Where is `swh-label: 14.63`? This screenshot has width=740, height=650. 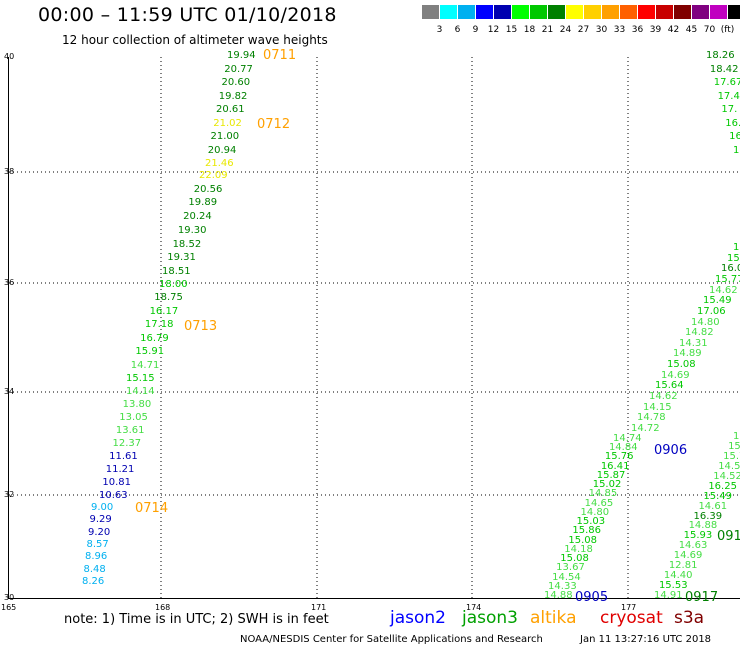
swh-label: 14.63 is located at coordinates (693, 546).